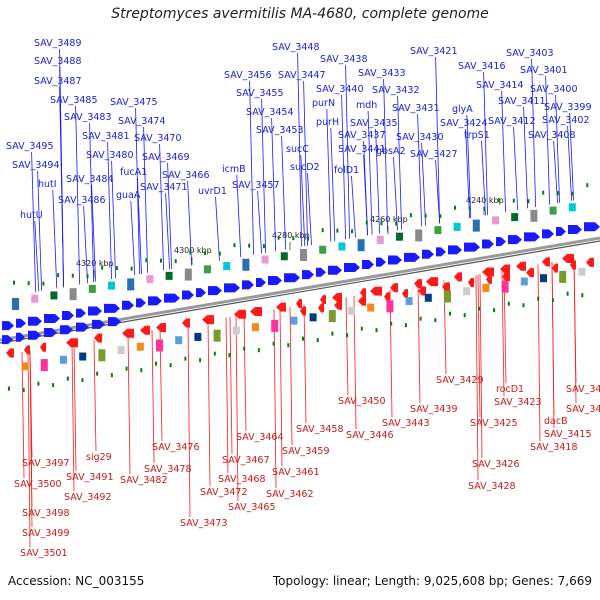 This screenshot has width=600, height=600. I want to click on gene-label-forward: SAV_3489, so click(58, 43).